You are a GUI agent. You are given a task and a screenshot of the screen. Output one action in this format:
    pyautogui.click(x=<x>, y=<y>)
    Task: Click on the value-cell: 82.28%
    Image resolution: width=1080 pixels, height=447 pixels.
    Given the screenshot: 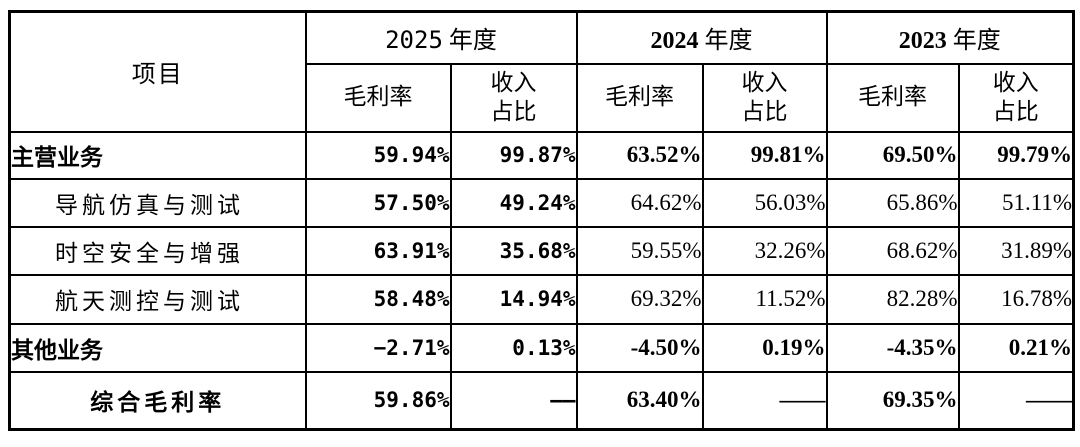 What is the action you would take?
    pyautogui.click(x=892, y=299)
    